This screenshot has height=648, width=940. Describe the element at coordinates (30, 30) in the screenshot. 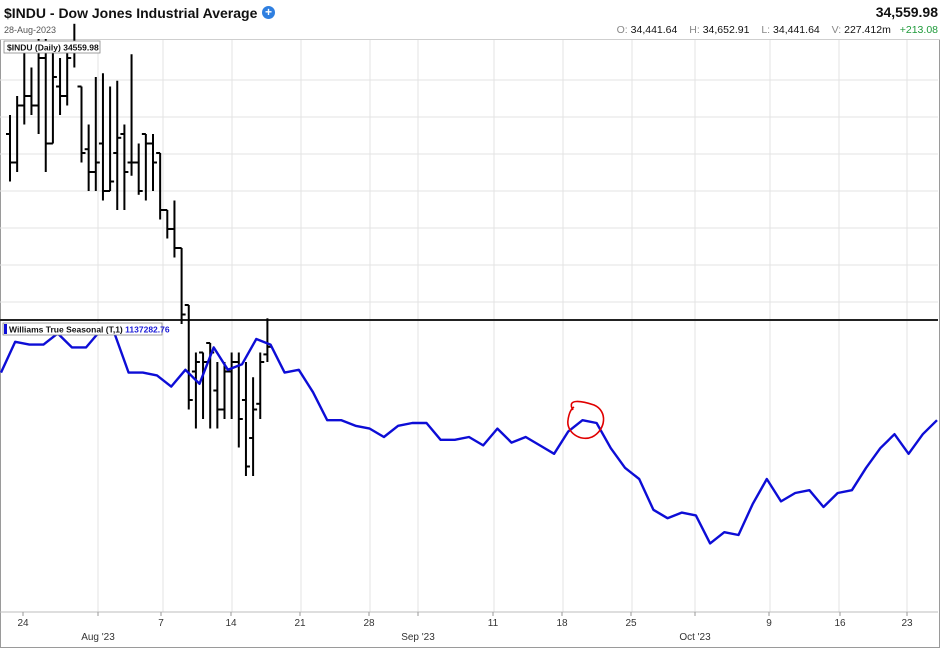

I see `chart-date: 28-Aug-2023` at that location.